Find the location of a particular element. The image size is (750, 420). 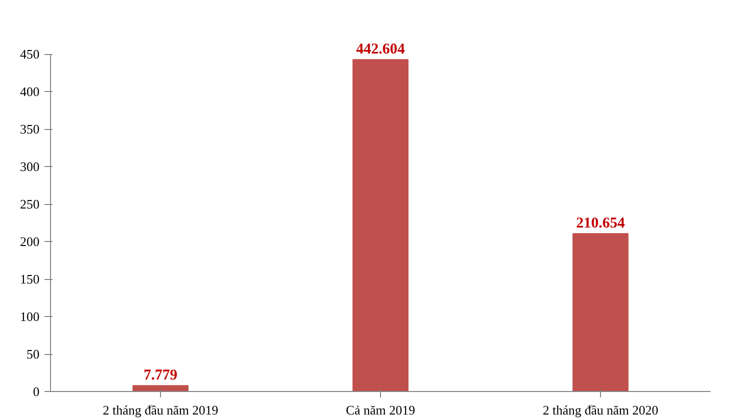

y-tick-label: 350 is located at coordinates (30, 129).